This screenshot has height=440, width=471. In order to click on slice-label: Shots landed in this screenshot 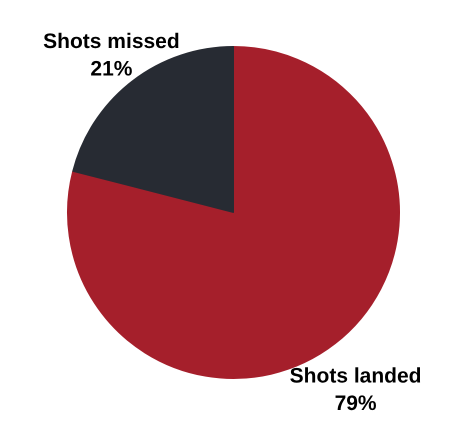, I will do `click(356, 376)`.